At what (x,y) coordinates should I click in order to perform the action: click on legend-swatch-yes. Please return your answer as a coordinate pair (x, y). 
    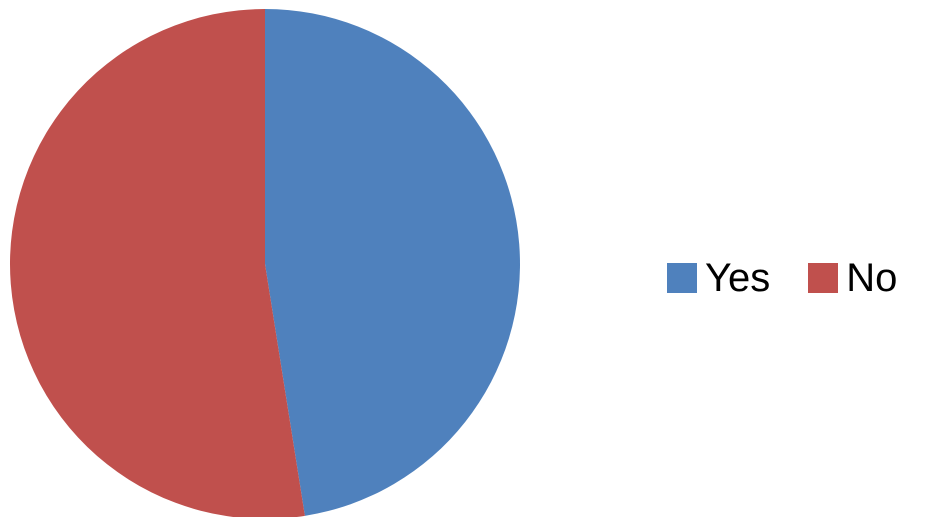
    Looking at the image, I should click on (682, 278).